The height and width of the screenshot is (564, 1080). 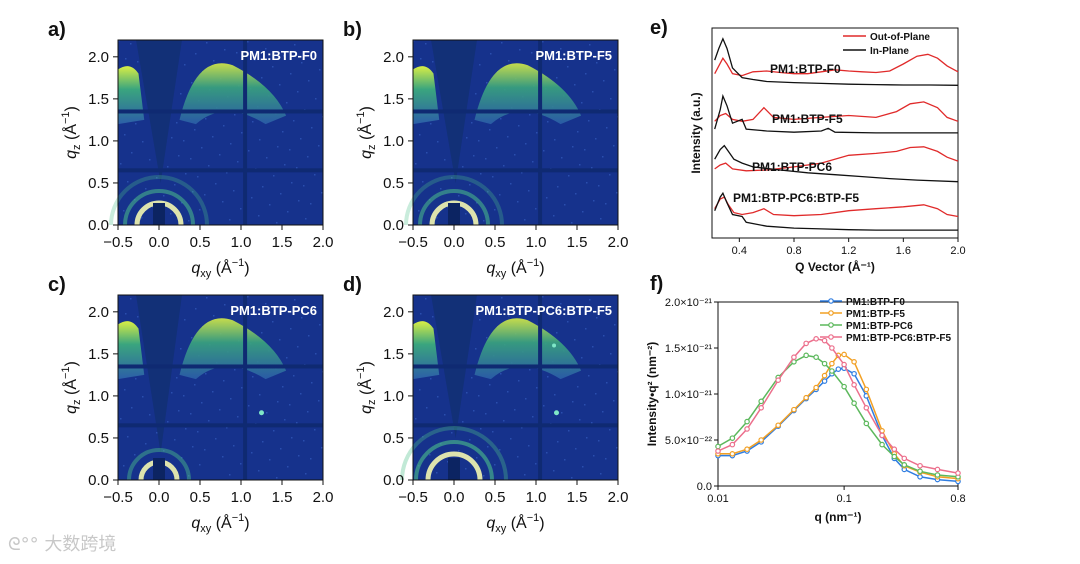 I want to click on curve-label: PM1:BTP-PC6:BTP-F5, so click(x=796, y=198).